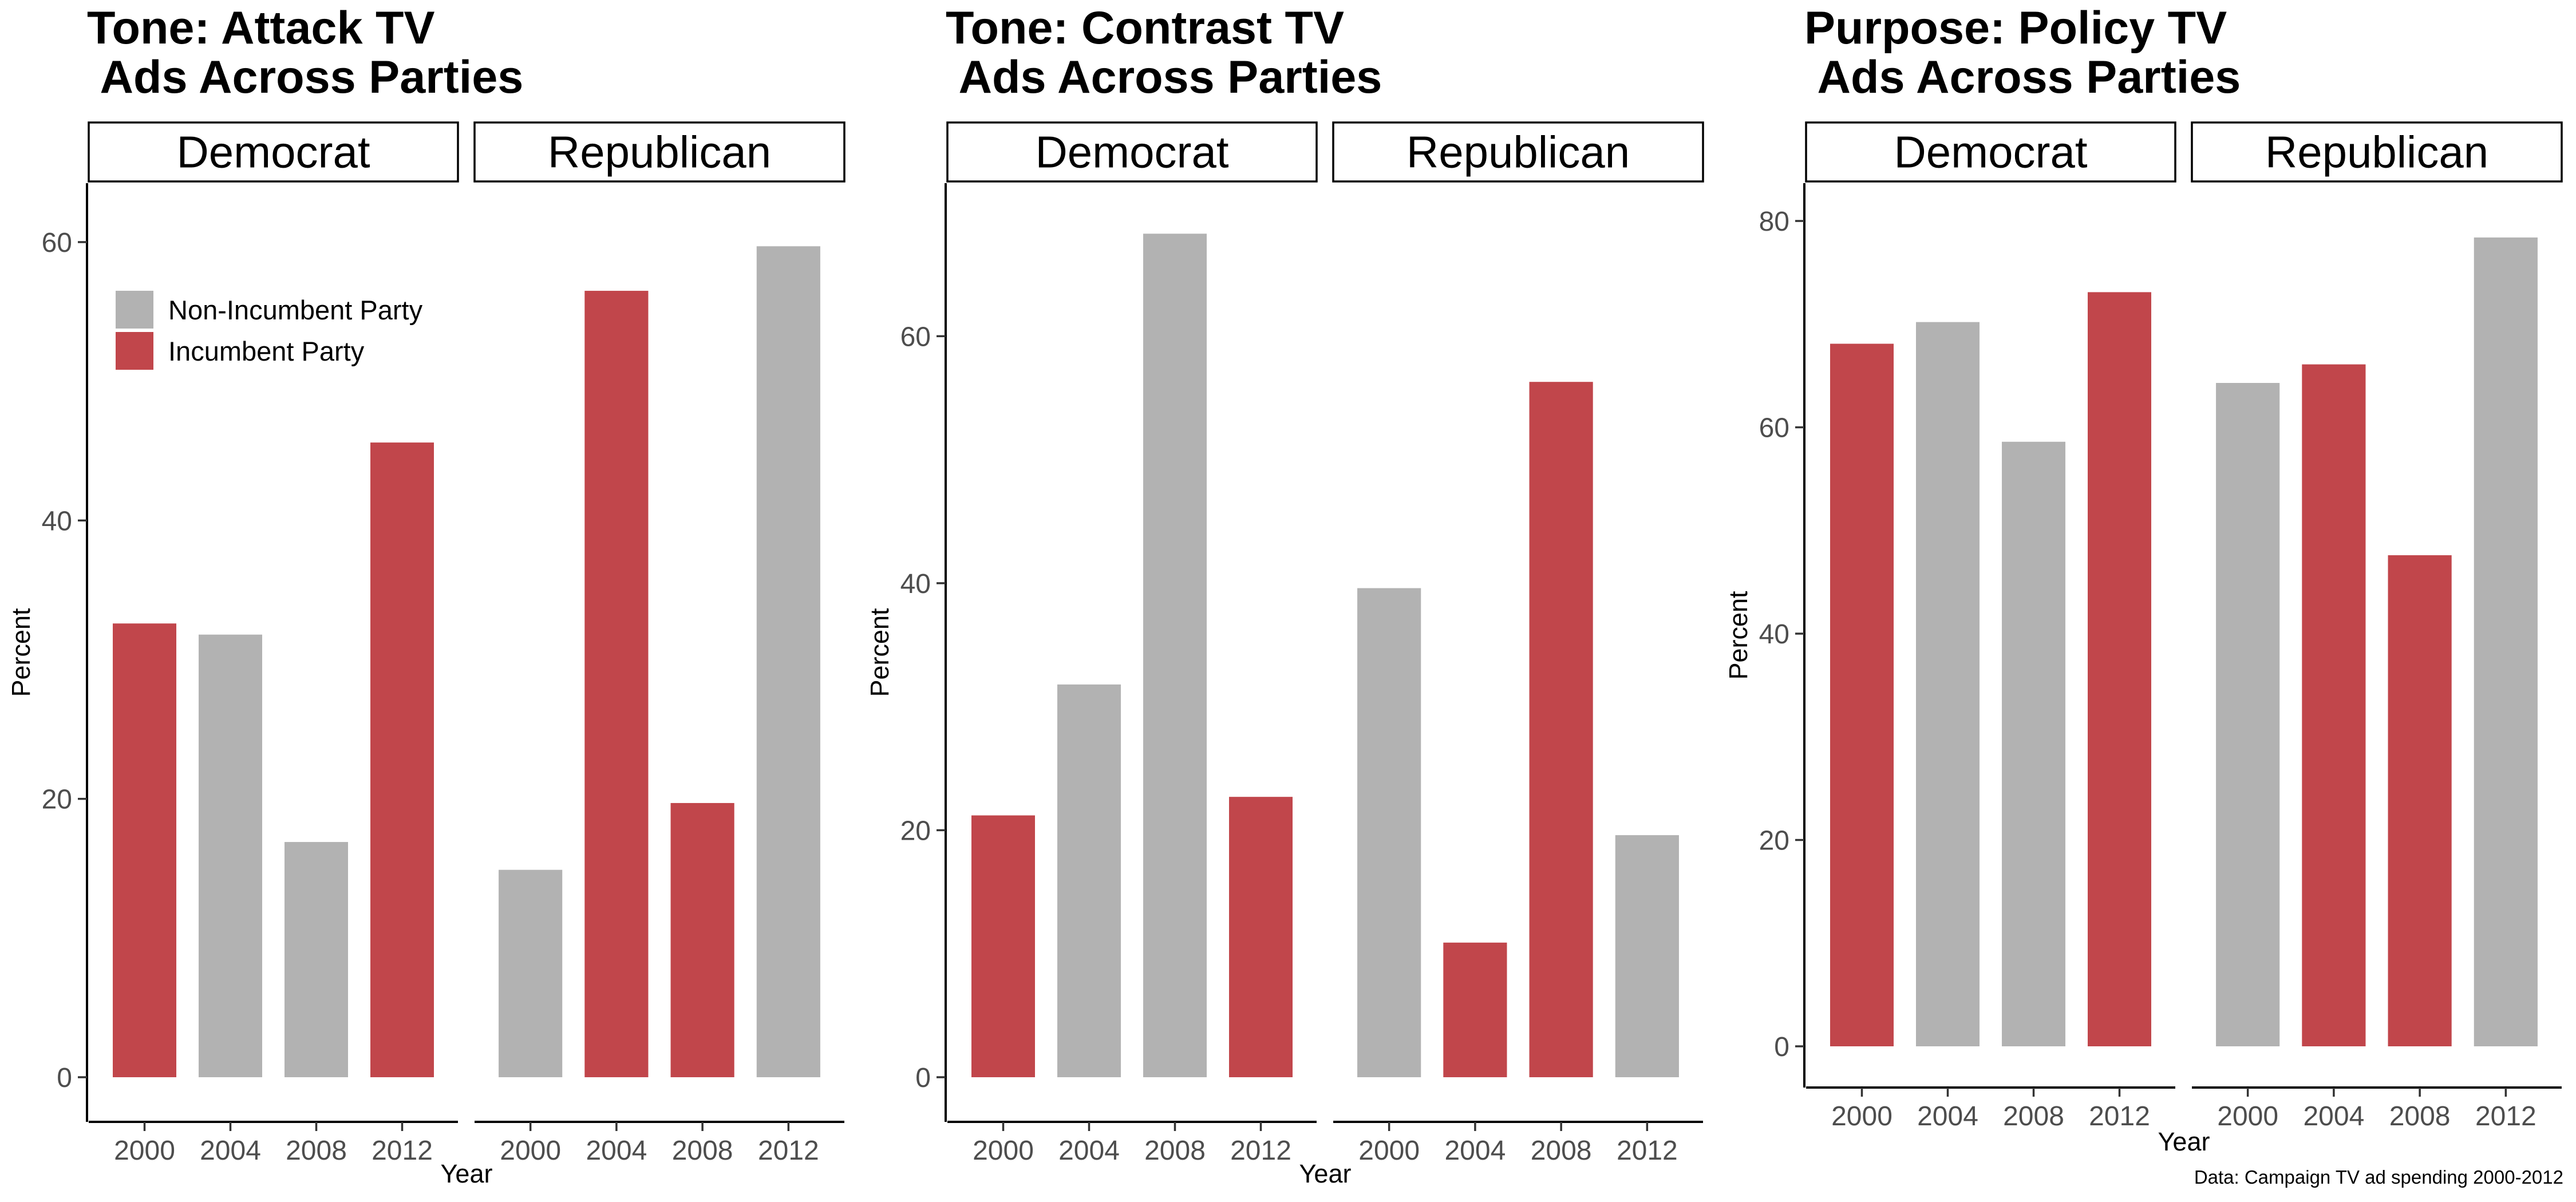 Image resolution: width=2576 pixels, height=1202 pixels. Describe the element at coordinates (1145, 28) in the screenshot. I see `chart-title-line: Tone: Contrast TV` at that location.